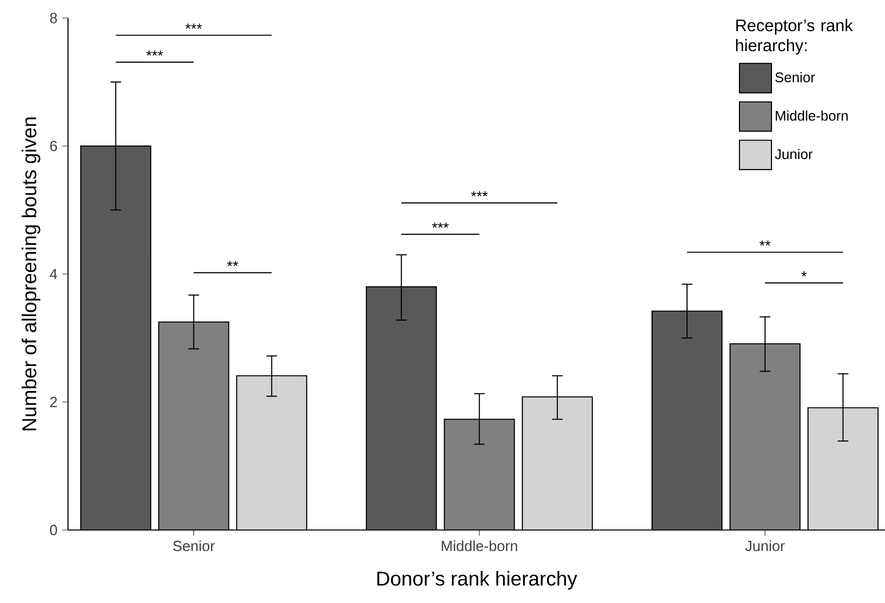 The height and width of the screenshot is (603, 885). Describe the element at coordinates (54, 274) in the screenshot. I see `y-tick-label: 4` at that location.